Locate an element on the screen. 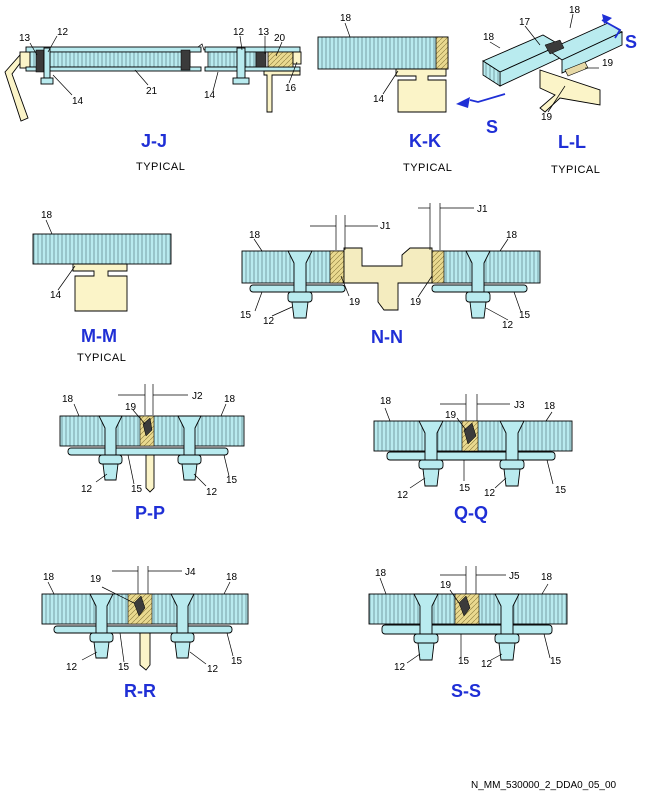 The image size is (648, 792). qq-label-19: 19 is located at coordinates (451, 415).